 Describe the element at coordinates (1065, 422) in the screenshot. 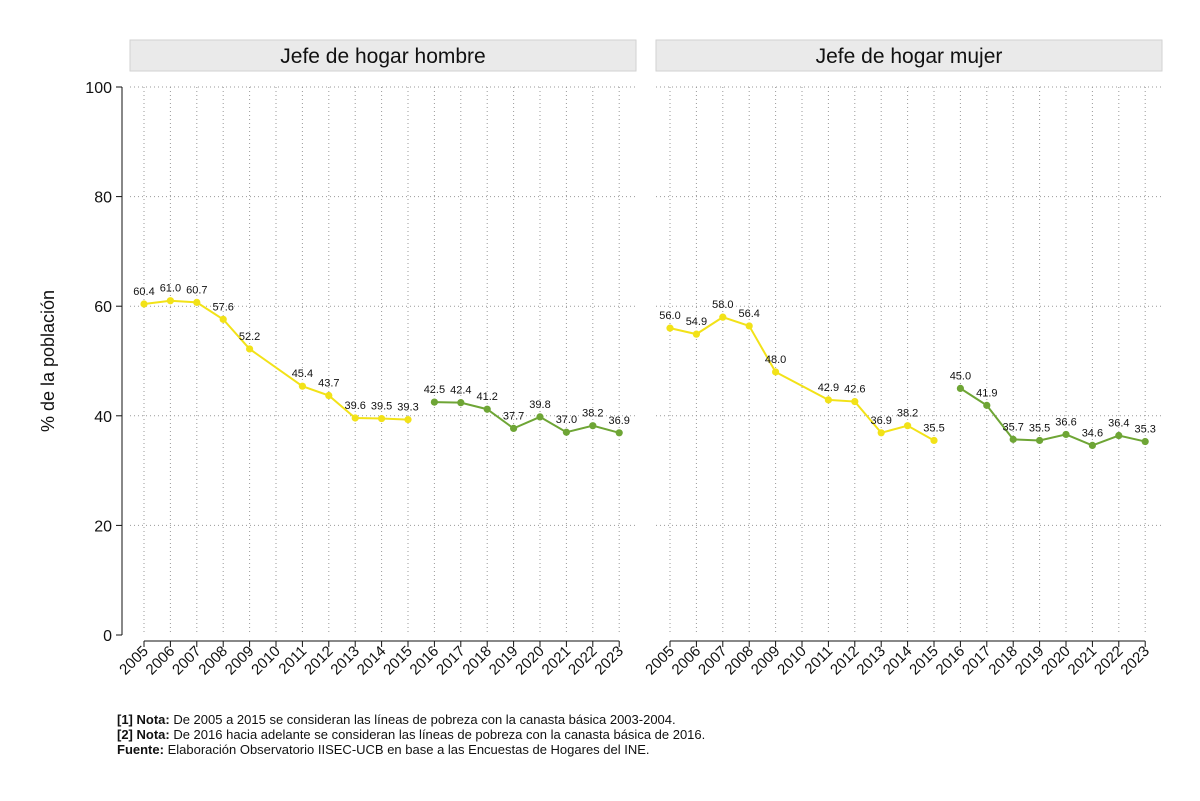

I see `data-label: 36.6` at that location.